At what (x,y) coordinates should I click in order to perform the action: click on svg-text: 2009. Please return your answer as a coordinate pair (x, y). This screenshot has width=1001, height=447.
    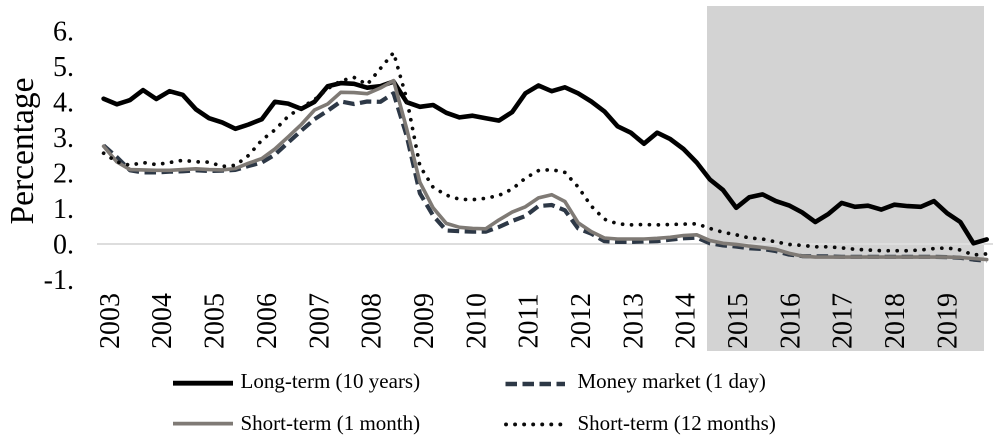
    Looking at the image, I should click on (424, 321).